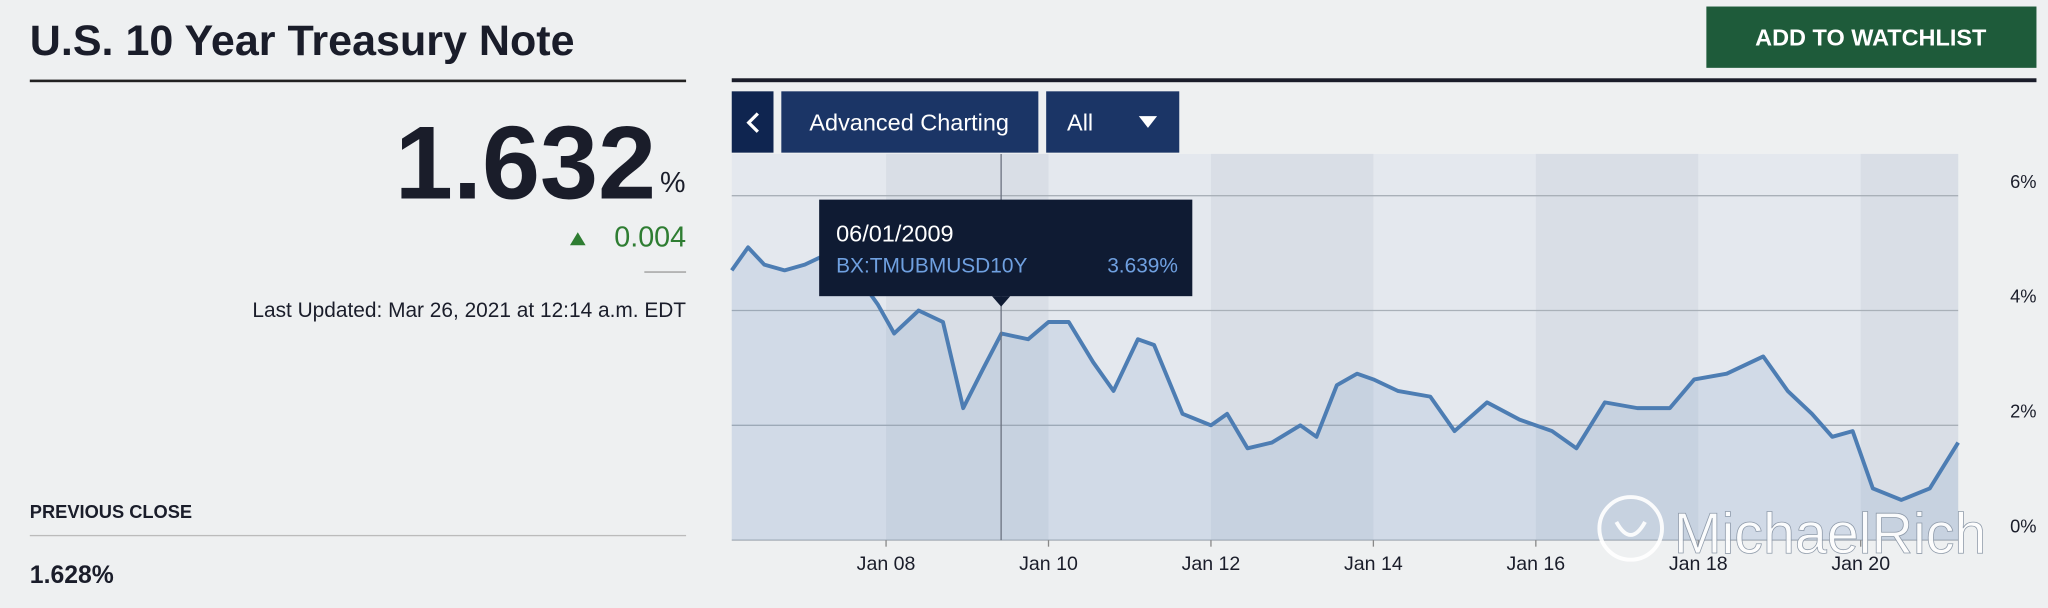  I want to click on x-tick-label: Jan 08, so click(886, 564).